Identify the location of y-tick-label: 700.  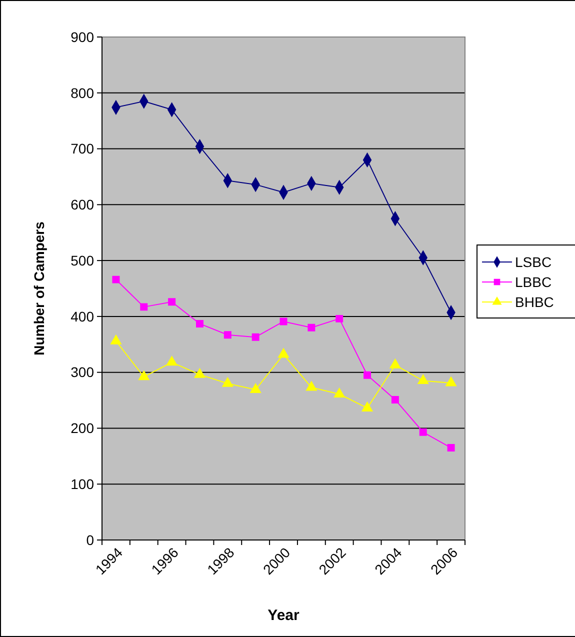
(82, 148).